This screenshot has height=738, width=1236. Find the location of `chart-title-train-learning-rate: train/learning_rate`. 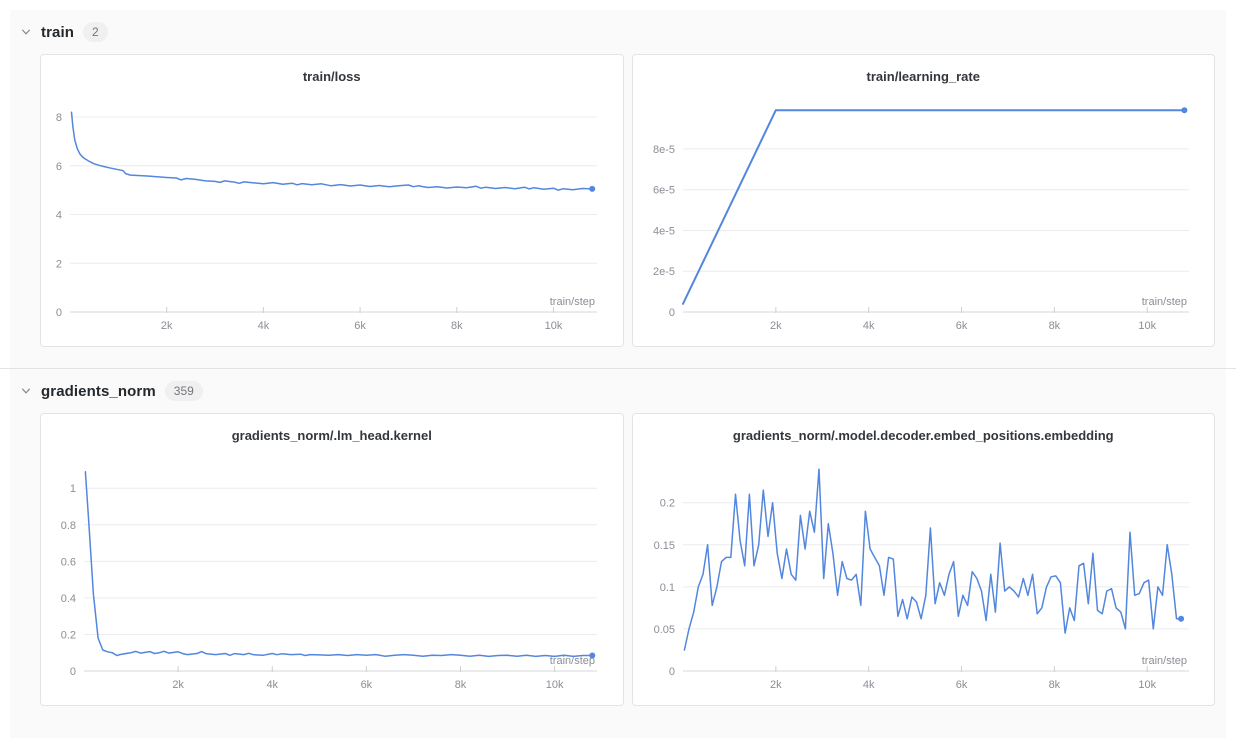

chart-title-train-learning-rate: train/learning_rate is located at coordinates (923, 76).